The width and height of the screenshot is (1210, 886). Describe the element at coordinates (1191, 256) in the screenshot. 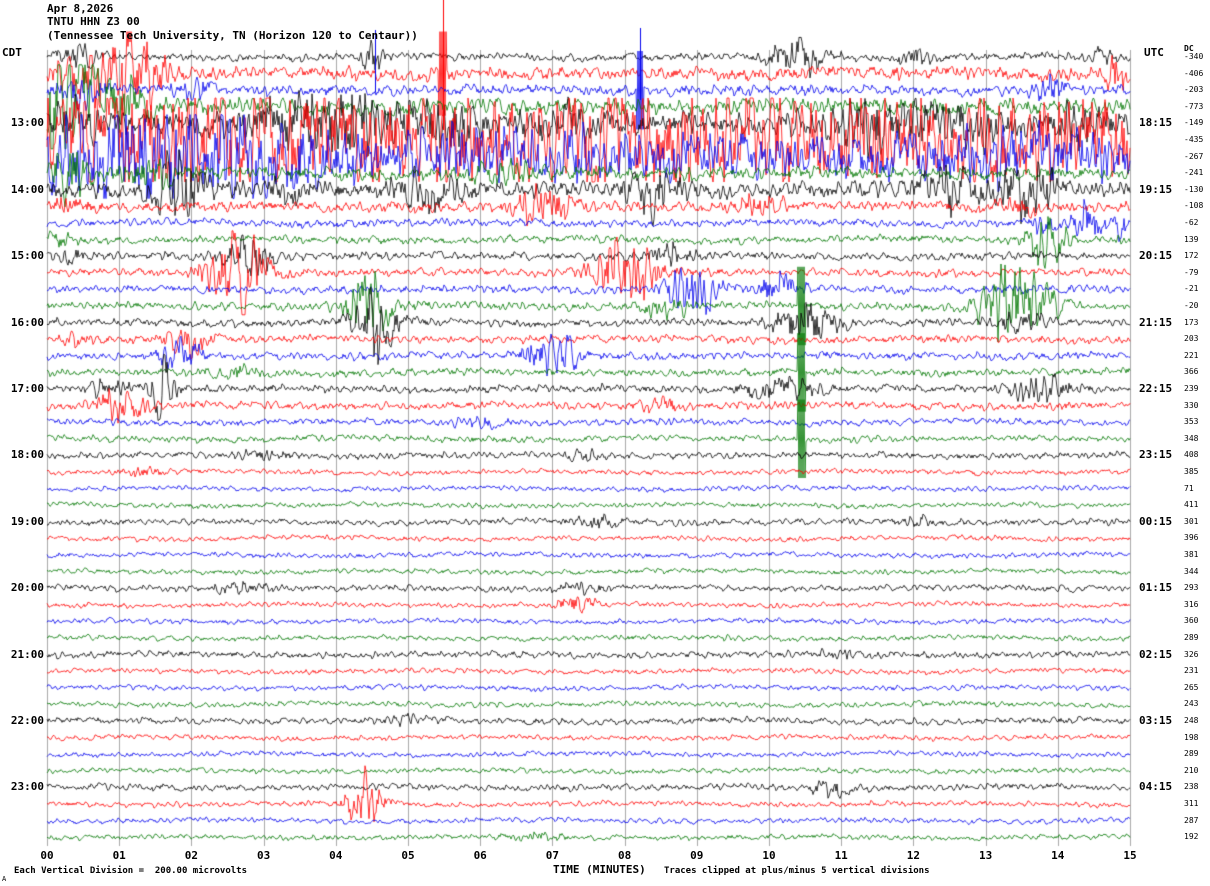

I see `dc-offset-value: 172` at that location.